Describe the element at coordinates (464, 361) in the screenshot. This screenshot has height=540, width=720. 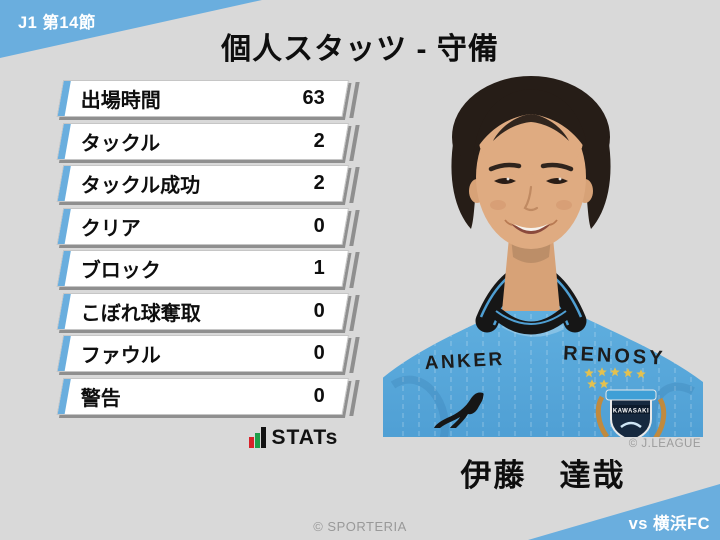
I see `sponsor-anker: ANKER` at that location.